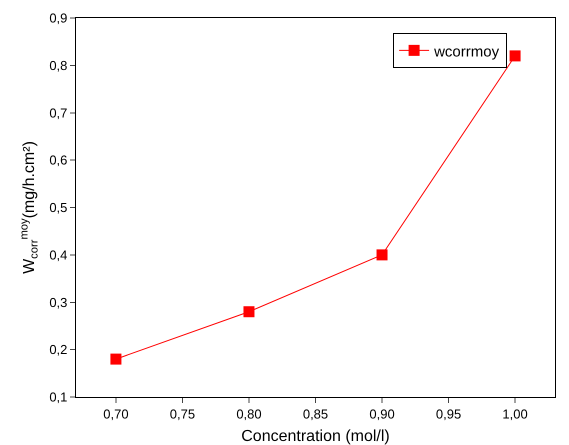  I want to click on legend-label: wcorrmoy, so click(466, 51).